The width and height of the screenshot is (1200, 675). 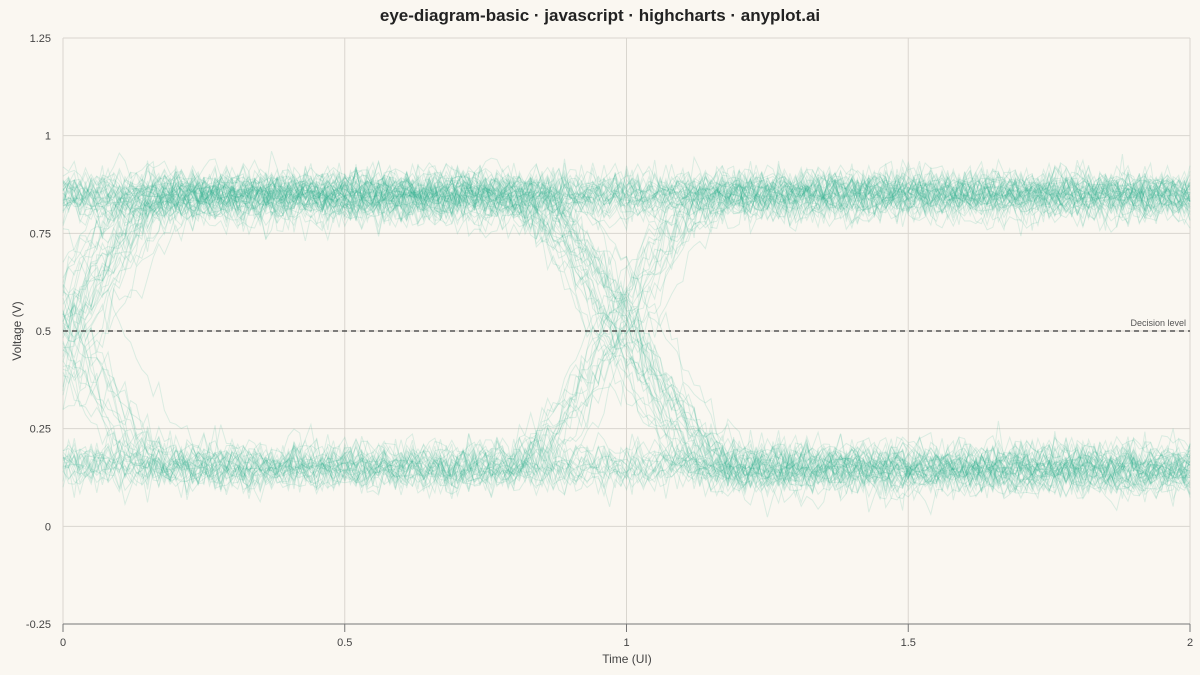 What do you see at coordinates (1158, 323) in the screenshot?
I see `decision-level-label: Decision level` at bounding box center [1158, 323].